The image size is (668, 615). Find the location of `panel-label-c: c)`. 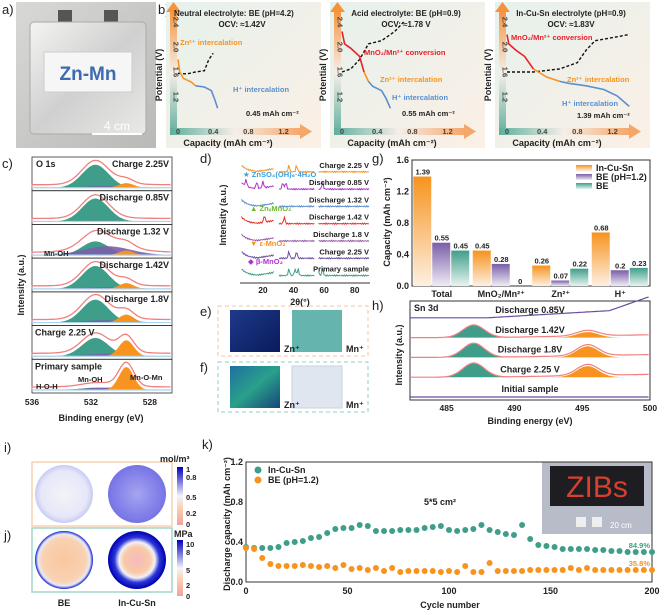

panel-label-c: c) is located at coordinates (7, 163).